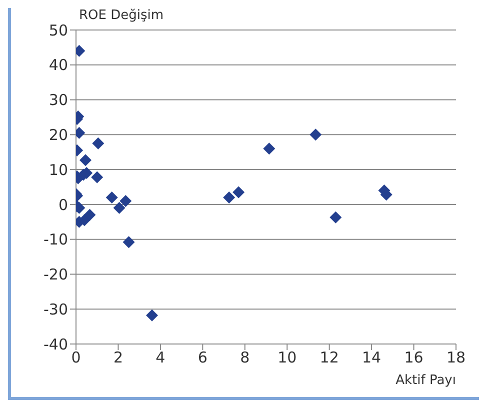 Image resolution: width=484 pixels, height=405 pixels. What do you see at coordinates (58, 100) in the screenshot?
I see `y-tick-label: 30` at bounding box center [58, 100].